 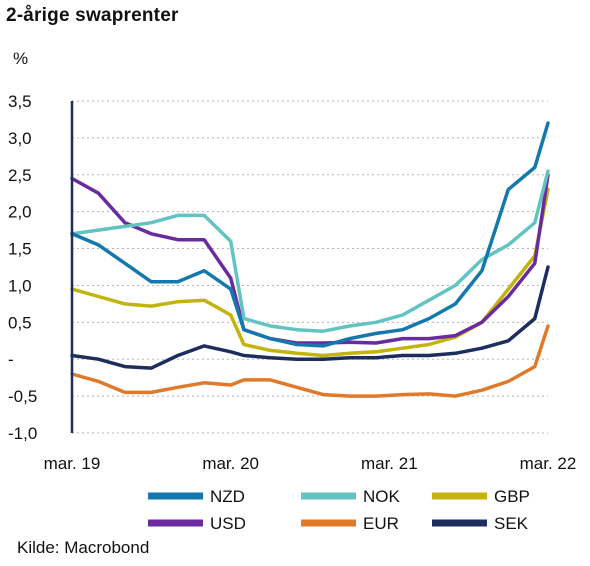 I want to click on y-tick-label: 2,5, so click(x=20, y=175).